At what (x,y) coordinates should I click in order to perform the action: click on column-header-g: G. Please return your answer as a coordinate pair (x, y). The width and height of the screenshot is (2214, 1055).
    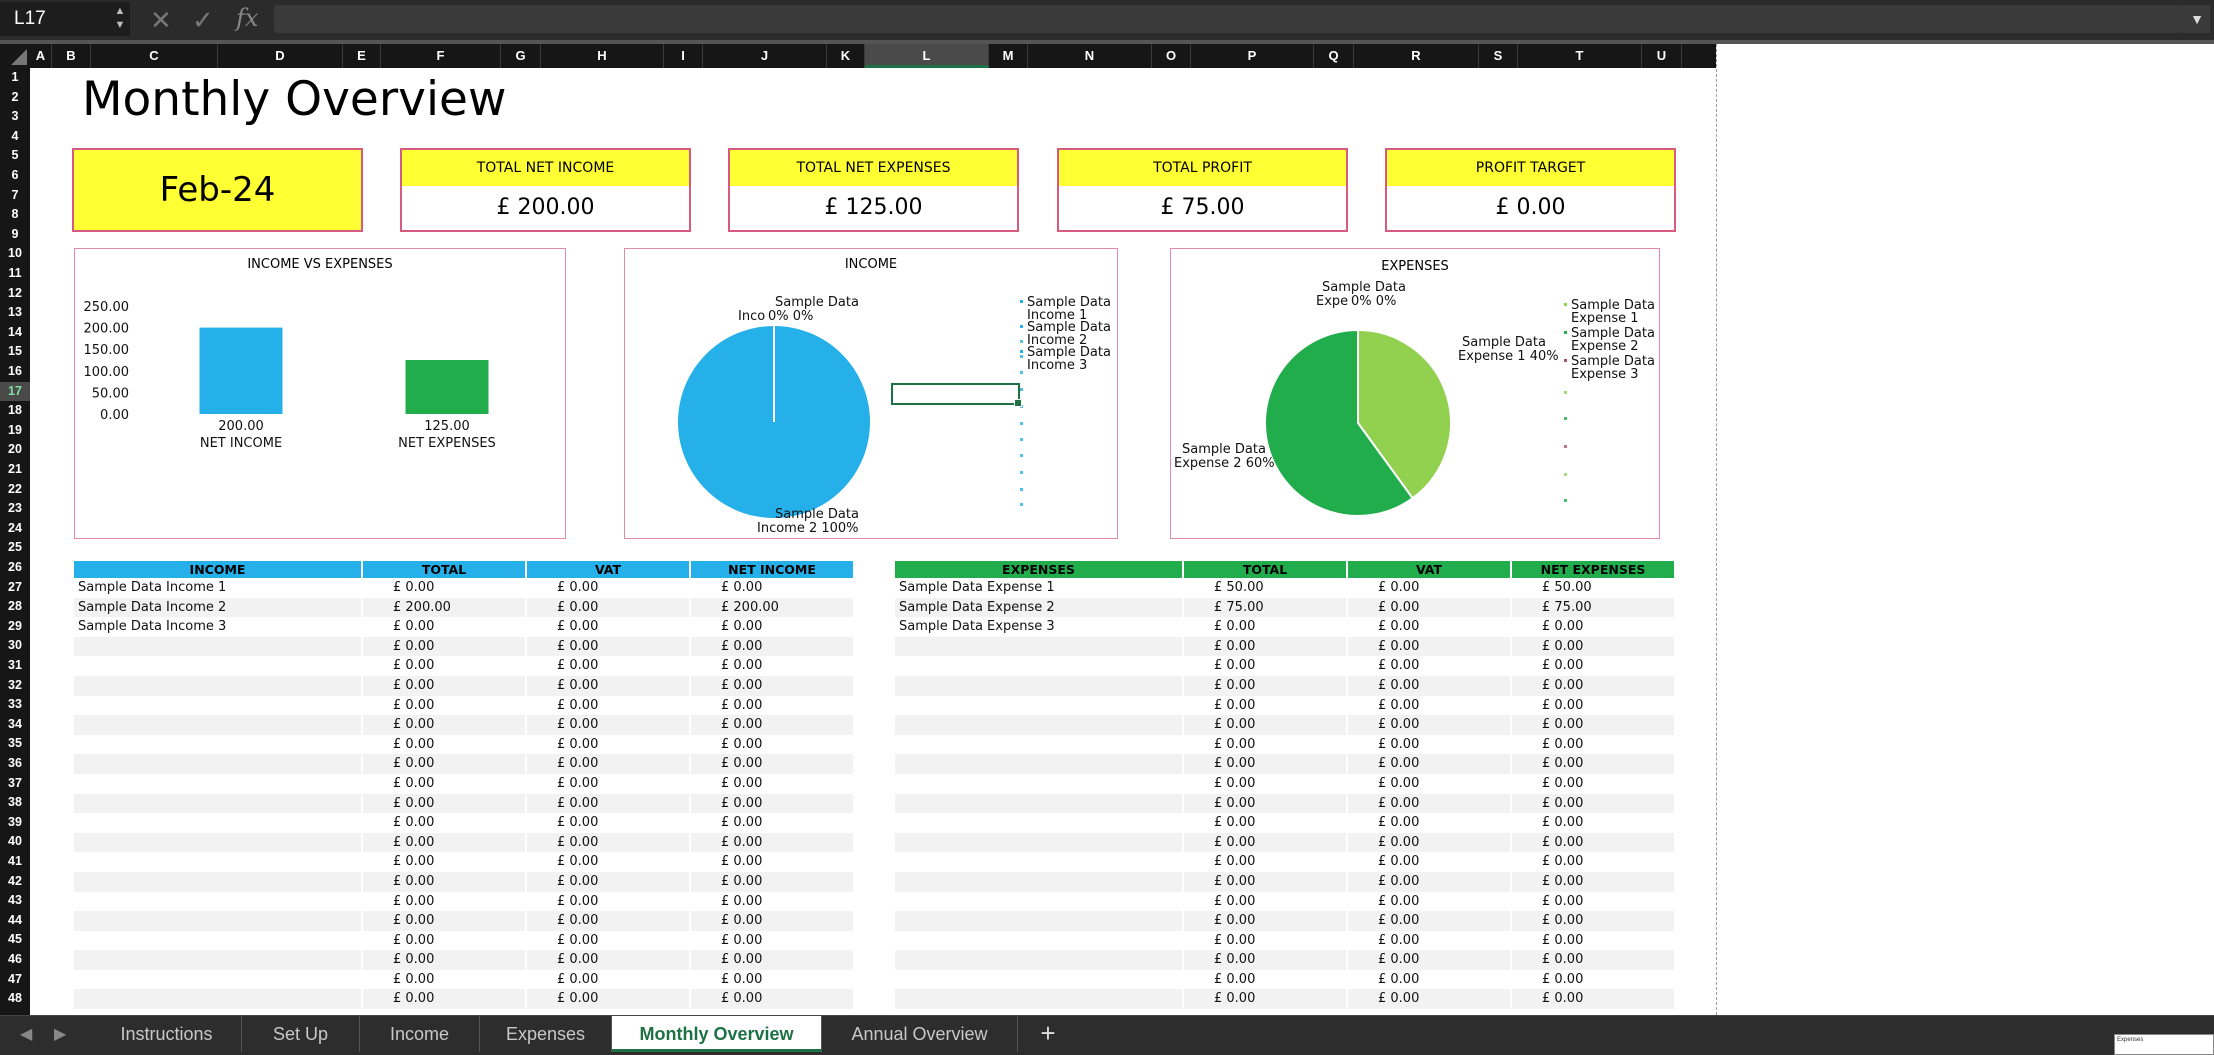
    Looking at the image, I should click on (521, 56).